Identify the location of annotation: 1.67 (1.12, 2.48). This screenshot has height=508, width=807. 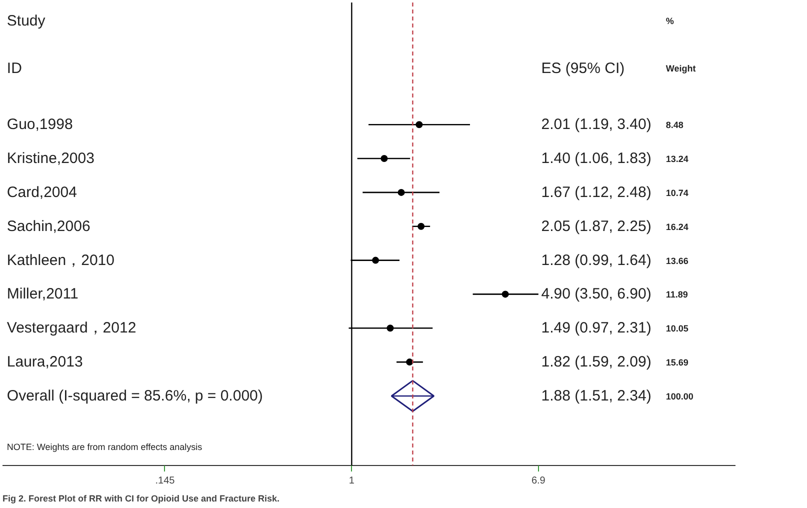
(596, 192).